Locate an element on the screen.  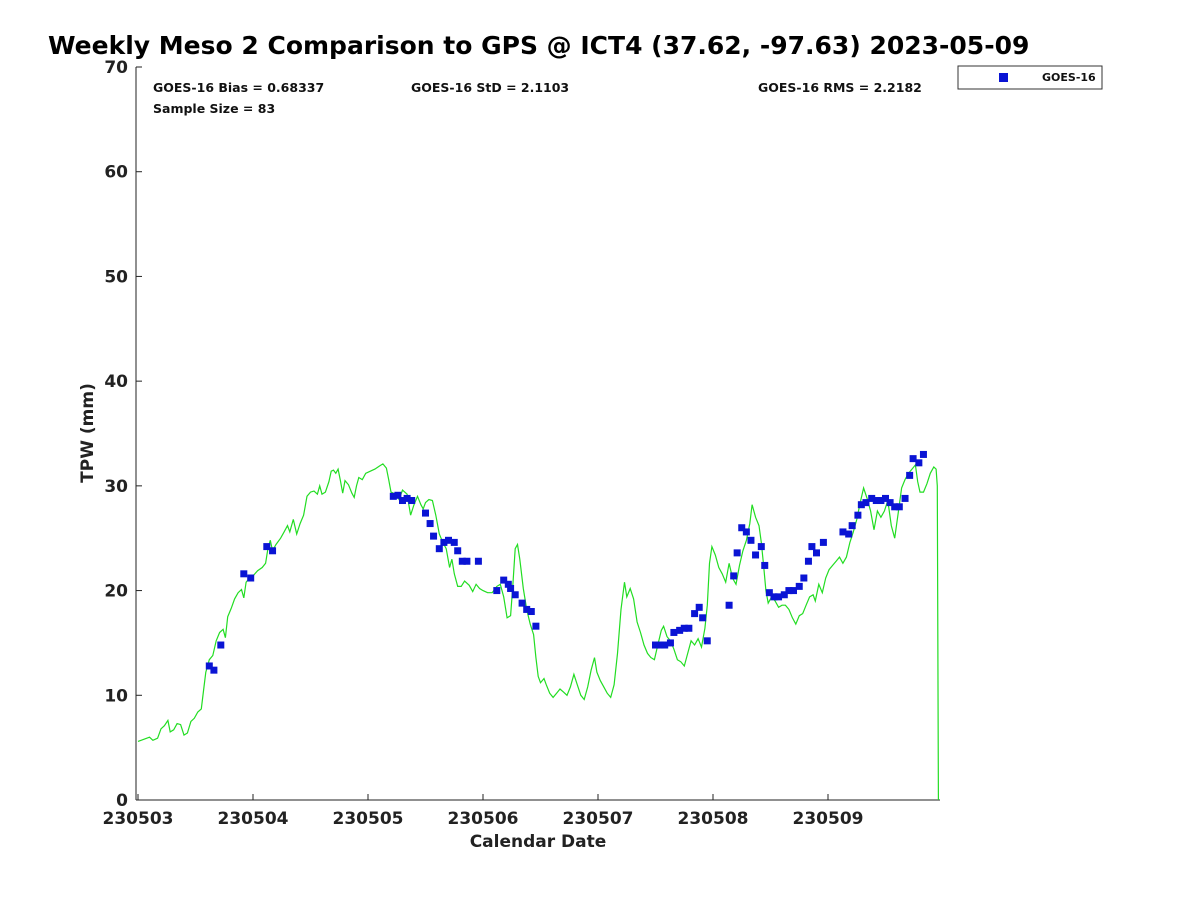
x-tick-label: 230505 is located at coordinates (368, 819).